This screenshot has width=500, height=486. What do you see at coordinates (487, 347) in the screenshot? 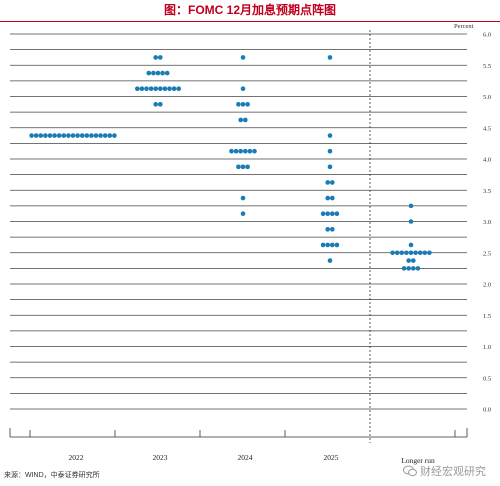
I see `y-tick-label: 1.0` at bounding box center [487, 347].